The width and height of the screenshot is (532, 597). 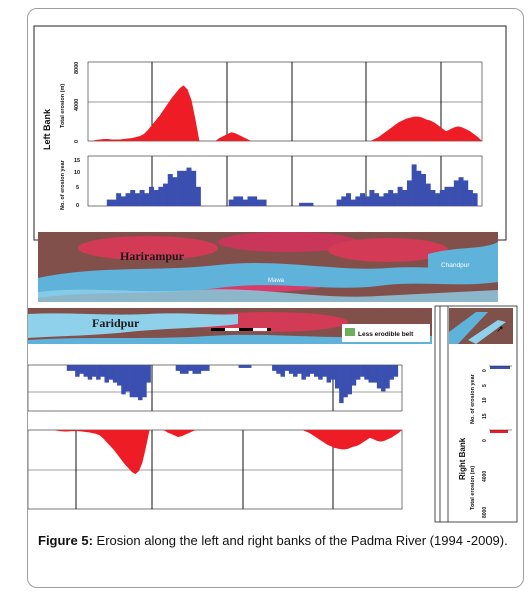 What do you see at coordinates (473, 488) in the screenshot?
I see `rb-total-erosion-axis-title: Total erosion (m)` at bounding box center [473, 488].